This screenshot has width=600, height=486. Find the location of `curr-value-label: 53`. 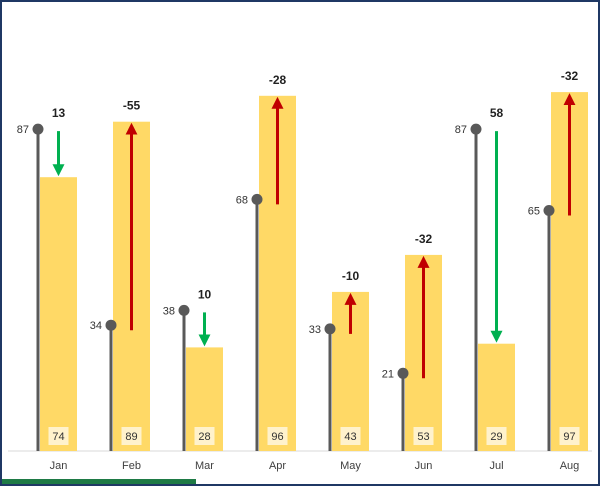

curr-value-label: 53 is located at coordinates (423, 437).